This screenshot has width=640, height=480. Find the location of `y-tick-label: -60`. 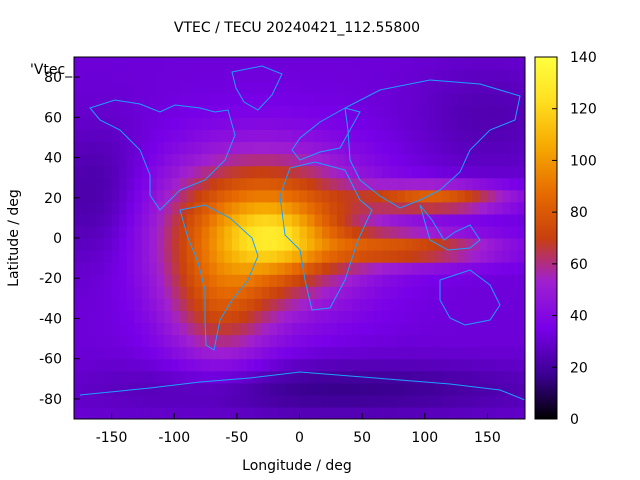

y-tick-label: -60 is located at coordinates (50, 360).